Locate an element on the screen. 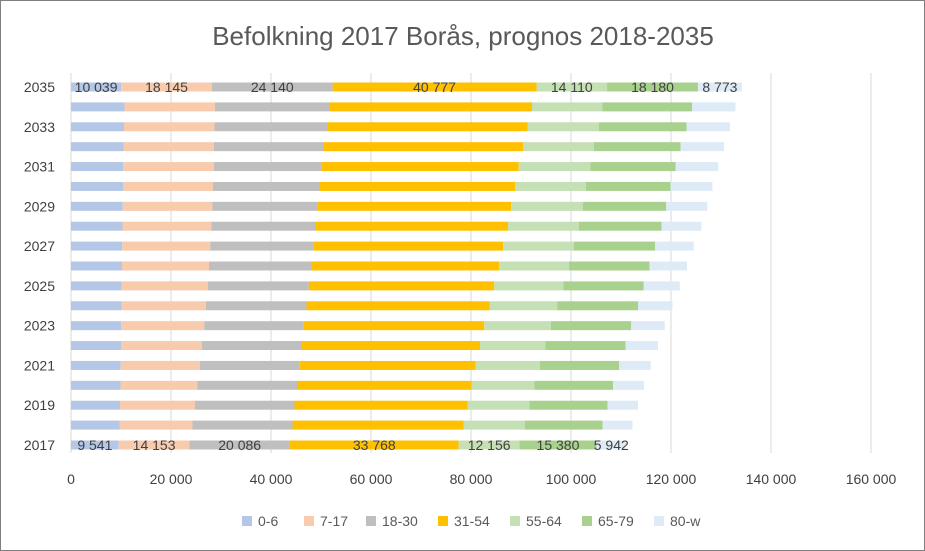 The image size is (925, 551). data-label-2017-7-17: 14 153 is located at coordinates (154, 445).